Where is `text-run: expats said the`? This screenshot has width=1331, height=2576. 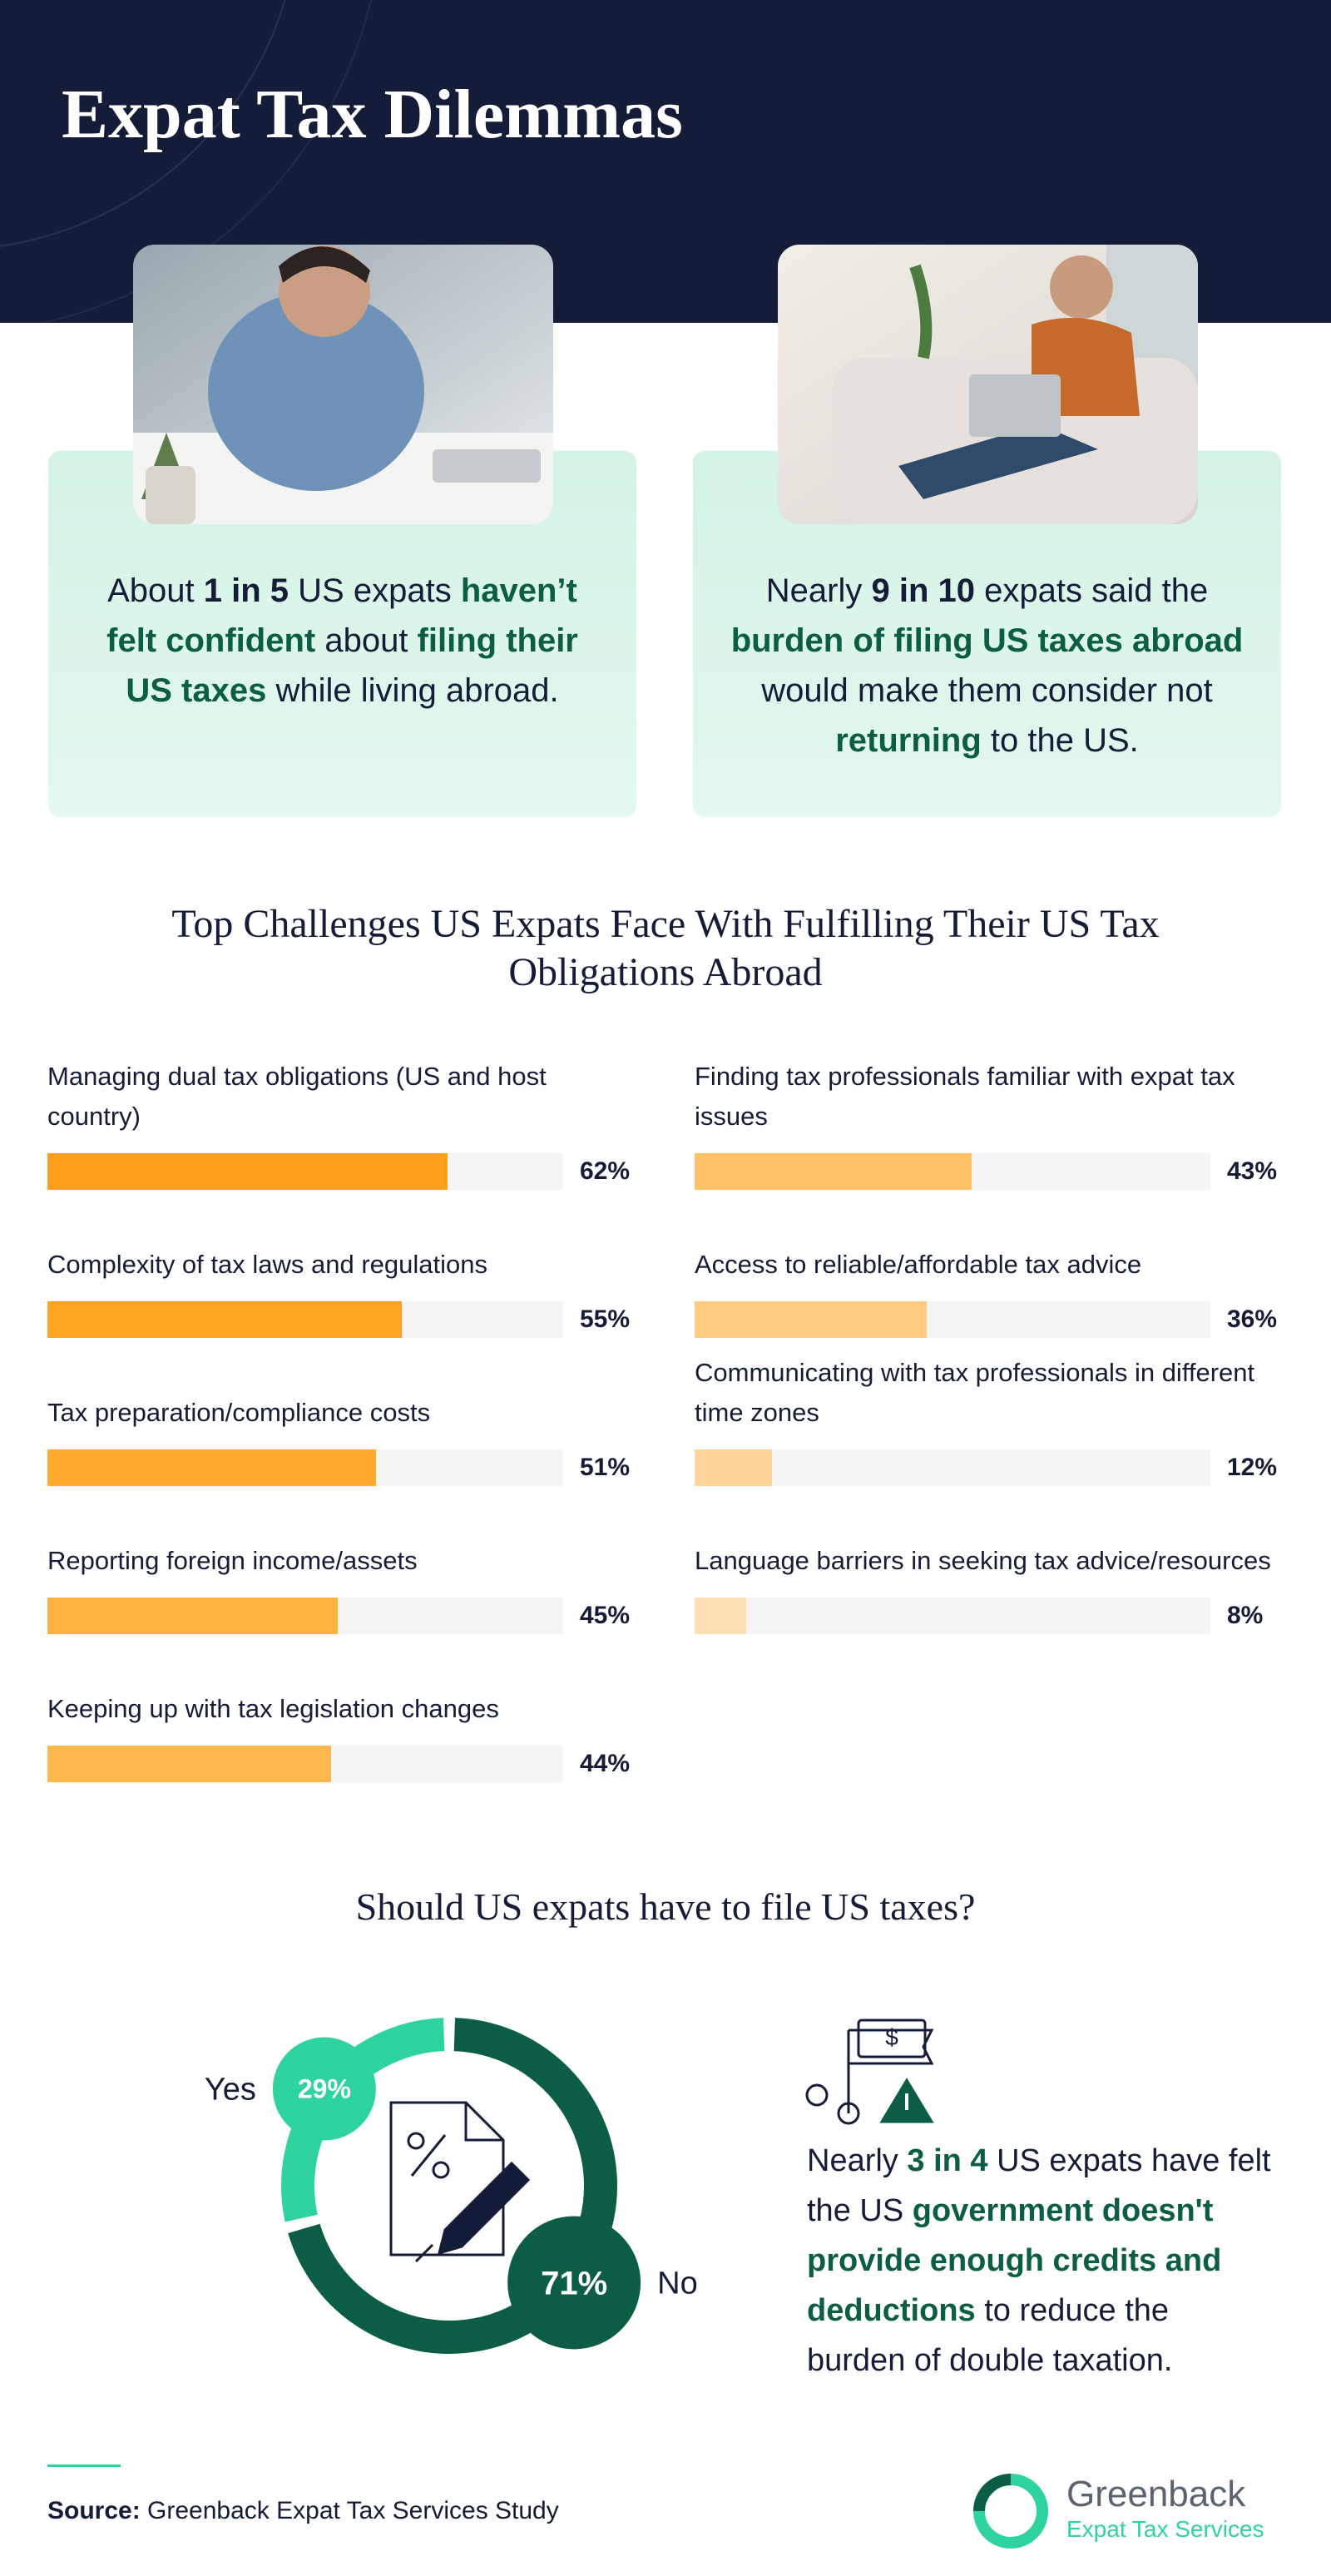 text-run: expats said the is located at coordinates (1092, 591).